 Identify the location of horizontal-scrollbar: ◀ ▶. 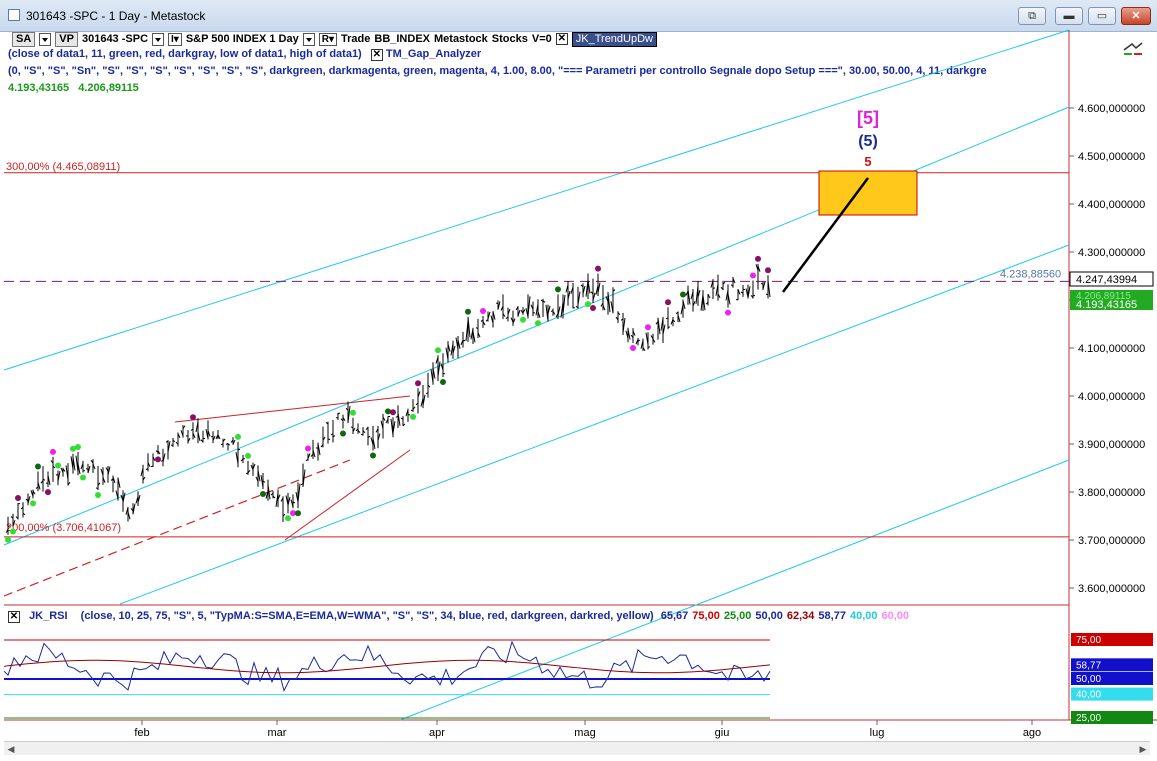
(577, 748).